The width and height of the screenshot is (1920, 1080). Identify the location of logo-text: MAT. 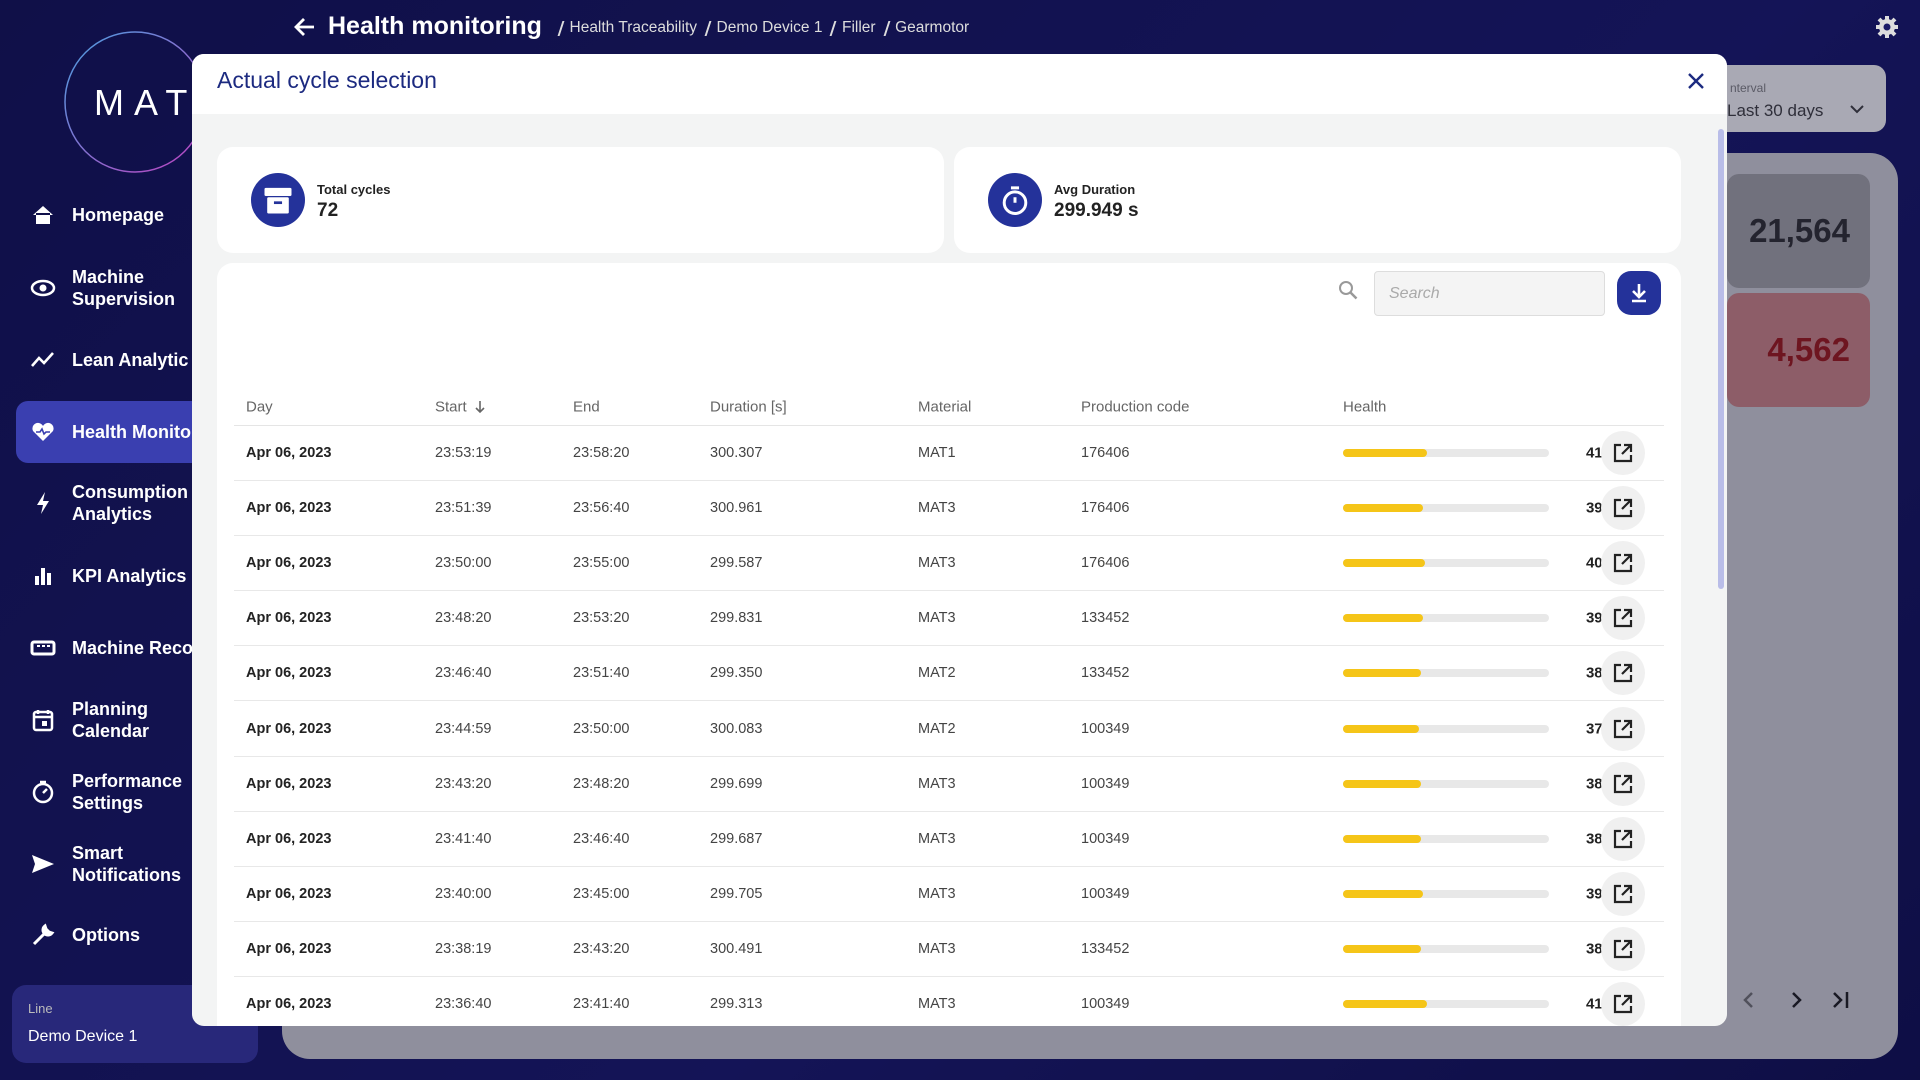
(145, 103).